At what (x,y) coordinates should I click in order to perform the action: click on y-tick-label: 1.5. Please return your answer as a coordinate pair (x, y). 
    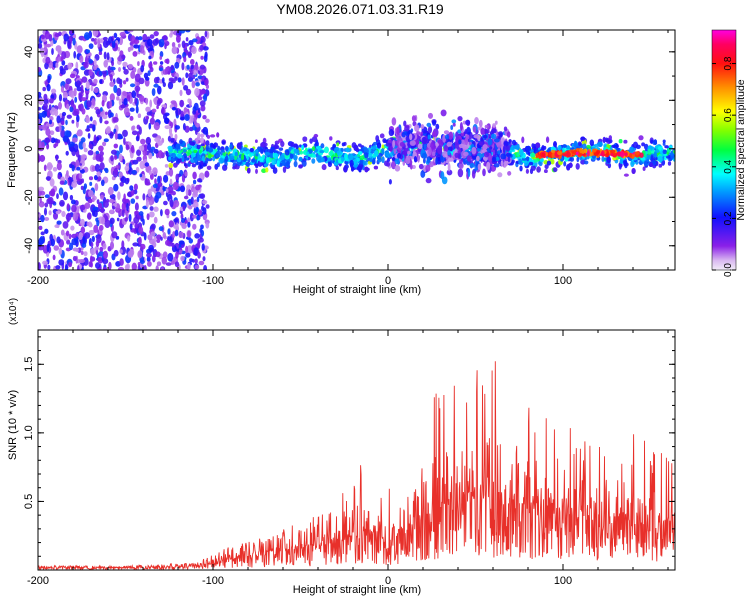
    Looking at the image, I should click on (29, 364).